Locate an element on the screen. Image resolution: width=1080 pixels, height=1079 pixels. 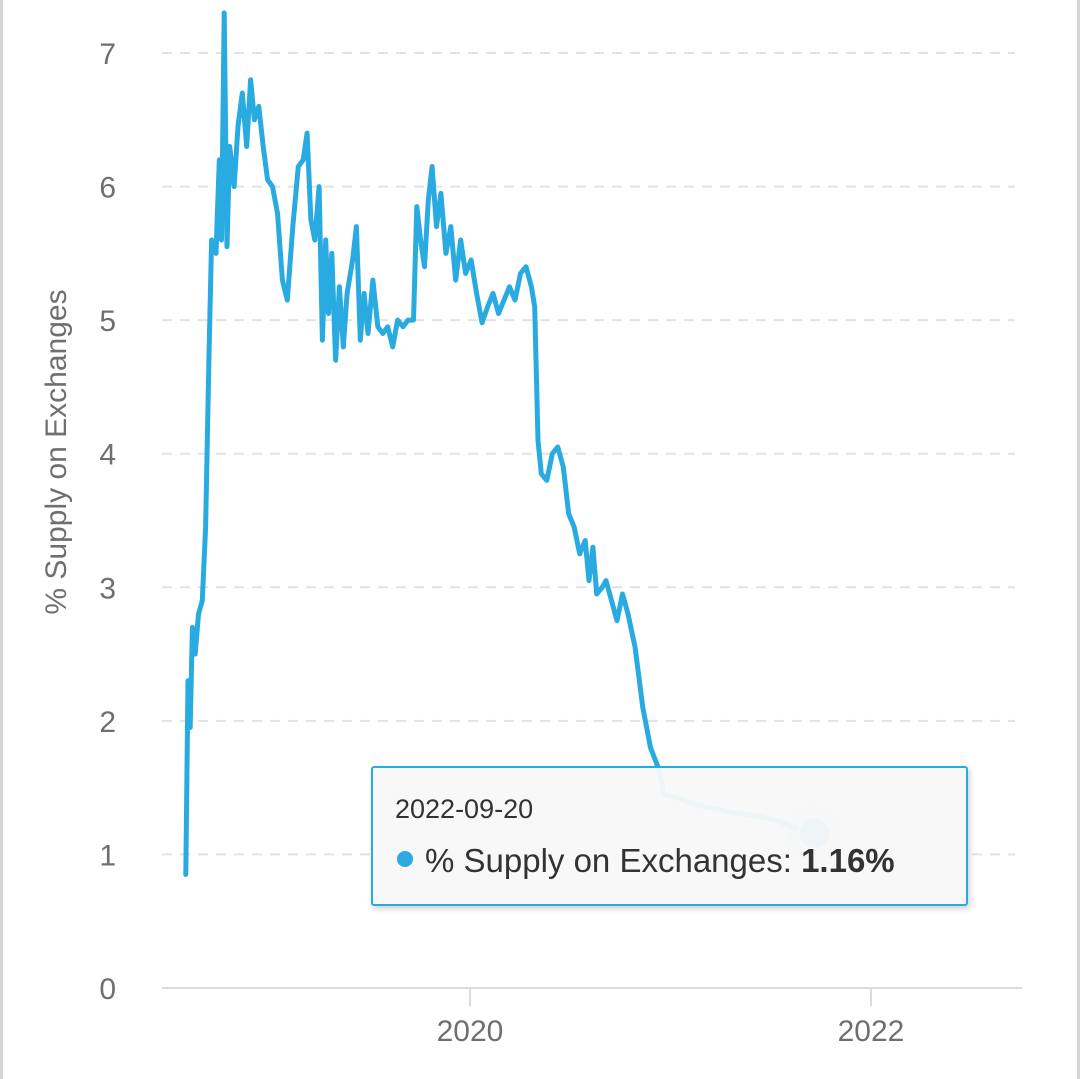
tooltip: 2022-09-20 % Supply on Exchanges: 1.16% is located at coordinates (669, 836).